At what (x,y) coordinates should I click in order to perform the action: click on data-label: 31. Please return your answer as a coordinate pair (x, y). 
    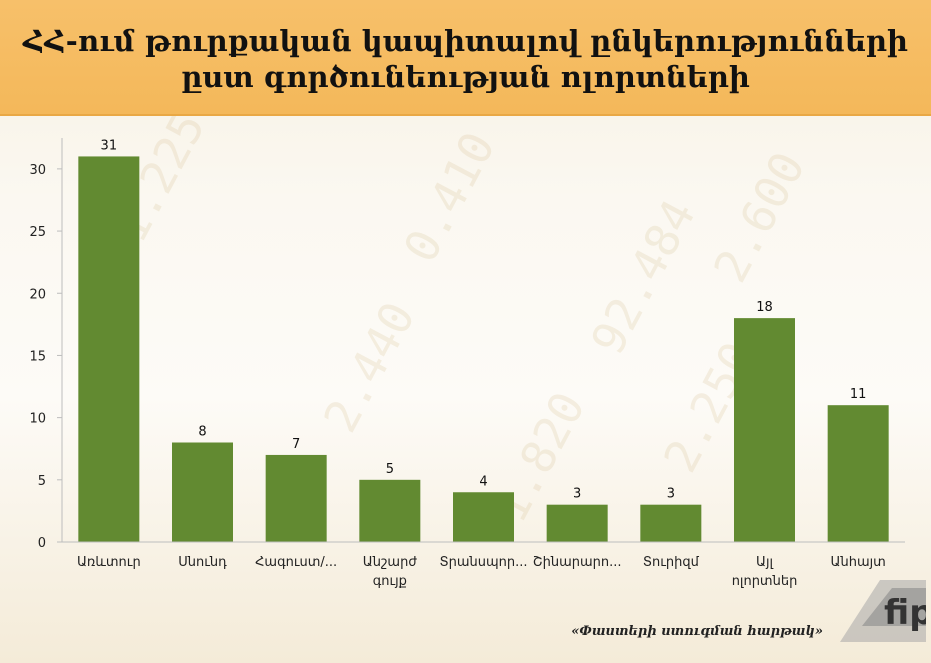
    Looking at the image, I should click on (109, 145).